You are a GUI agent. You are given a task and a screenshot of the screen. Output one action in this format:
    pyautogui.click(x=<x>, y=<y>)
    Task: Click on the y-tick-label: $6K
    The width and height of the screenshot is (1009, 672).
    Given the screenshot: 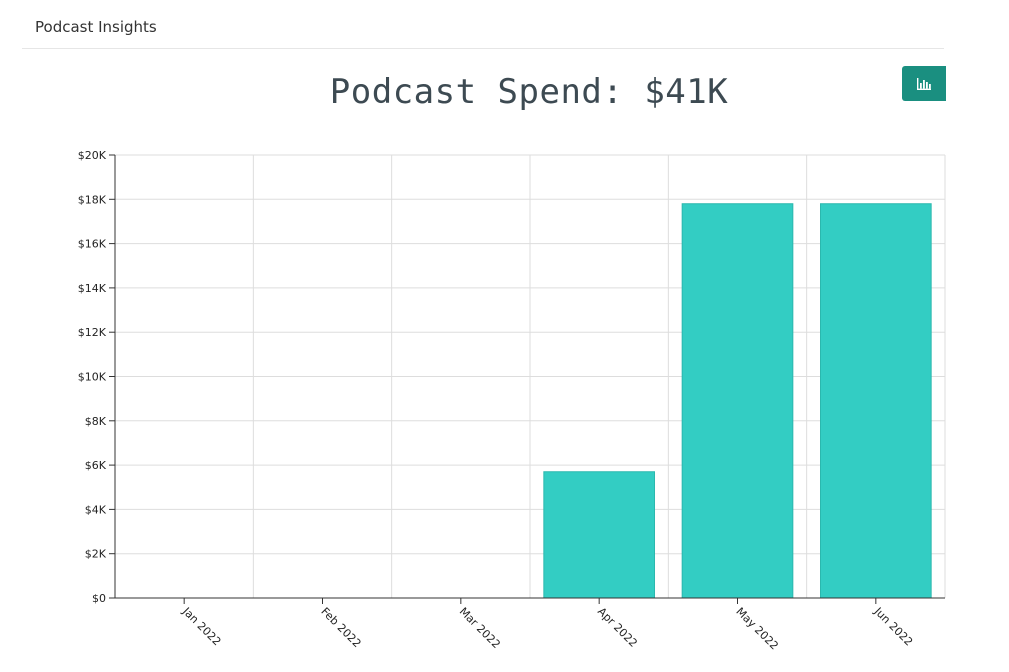 What is the action you would take?
    pyautogui.click(x=96, y=465)
    